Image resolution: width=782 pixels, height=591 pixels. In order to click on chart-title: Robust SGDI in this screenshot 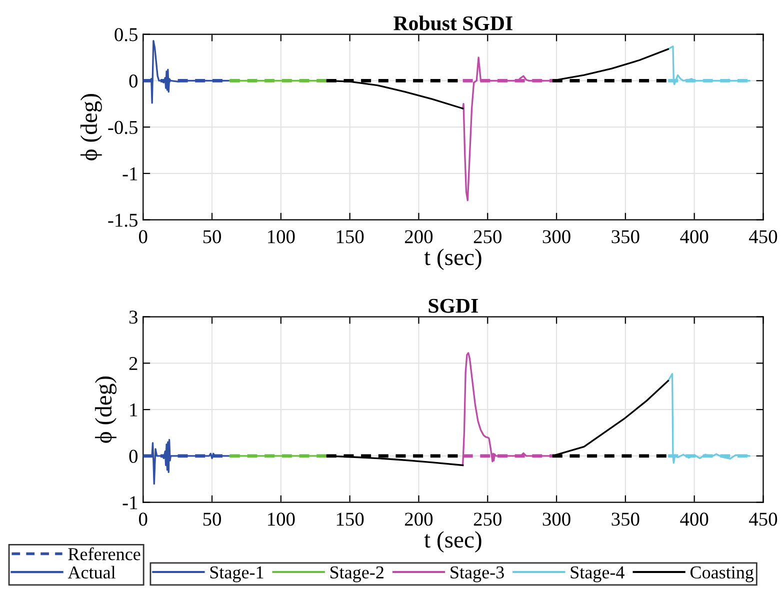, I will do `click(453, 23)`.